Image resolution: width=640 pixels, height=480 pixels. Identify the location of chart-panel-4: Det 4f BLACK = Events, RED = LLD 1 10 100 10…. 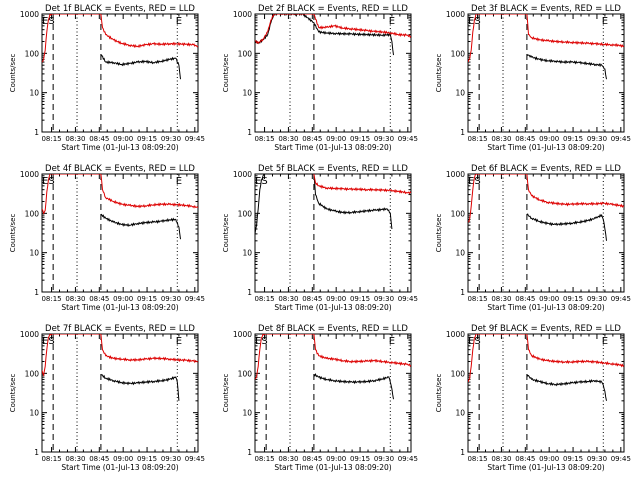
(107, 238).